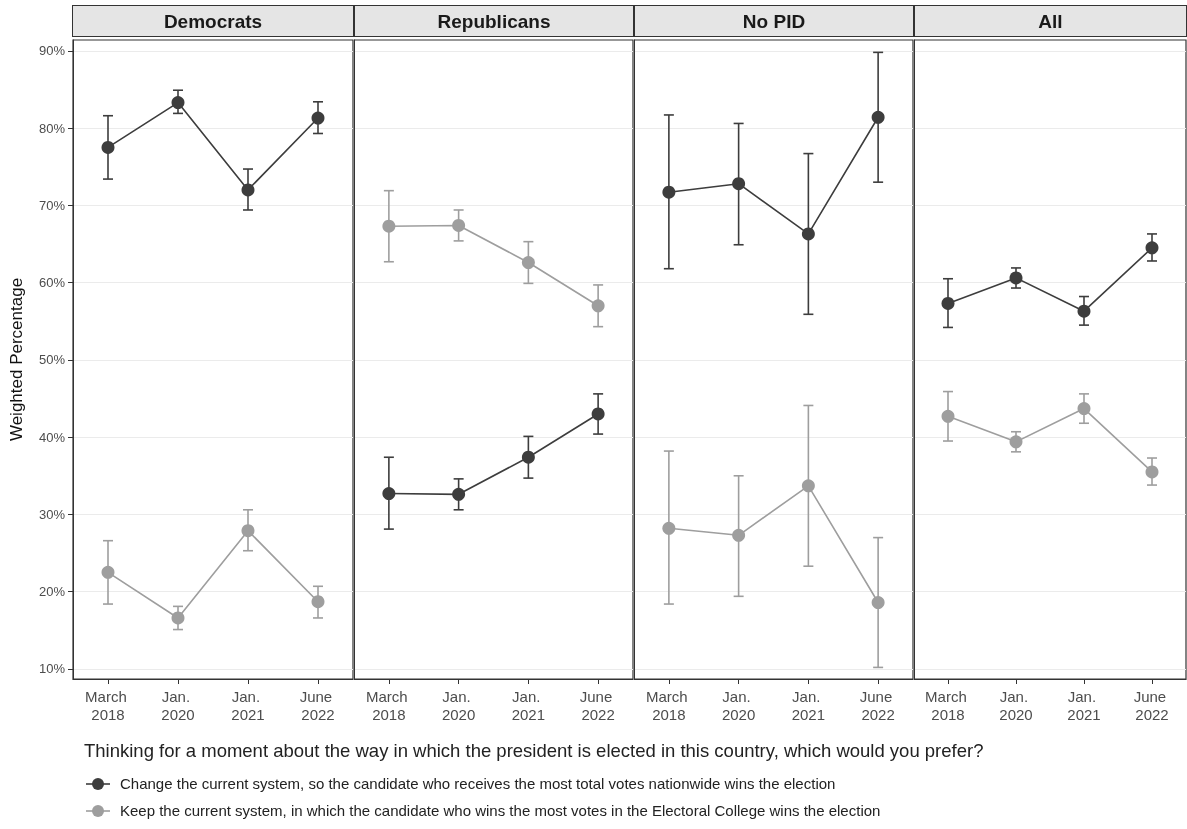 The image size is (1187, 829). What do you see at coordinates (52, 669) in the screenshot?
I see `y-tick-label: 10%` at bounding box center [52, 669].